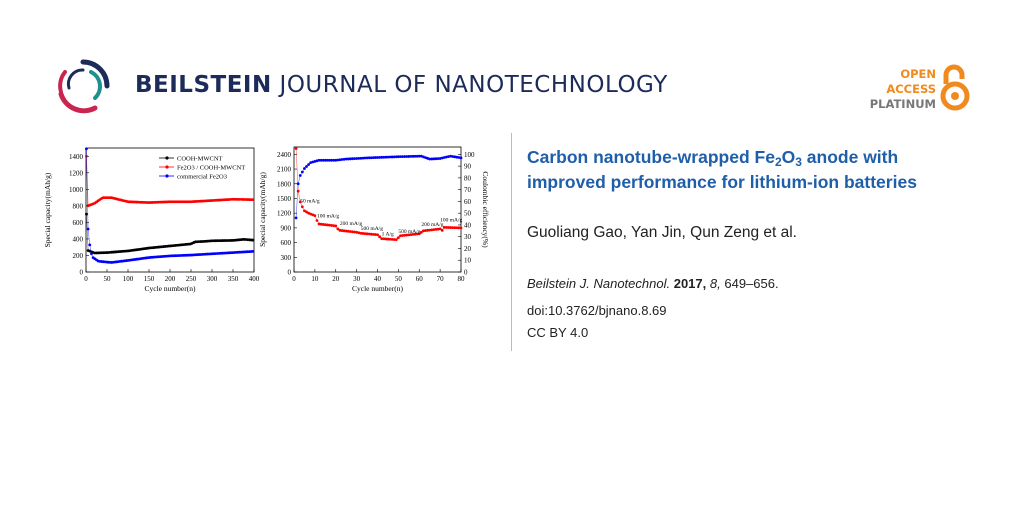 The height and width of the screenshot is (512, 1024). I want to click on rate-annotation: 200 mA/g, so click(432, 225).